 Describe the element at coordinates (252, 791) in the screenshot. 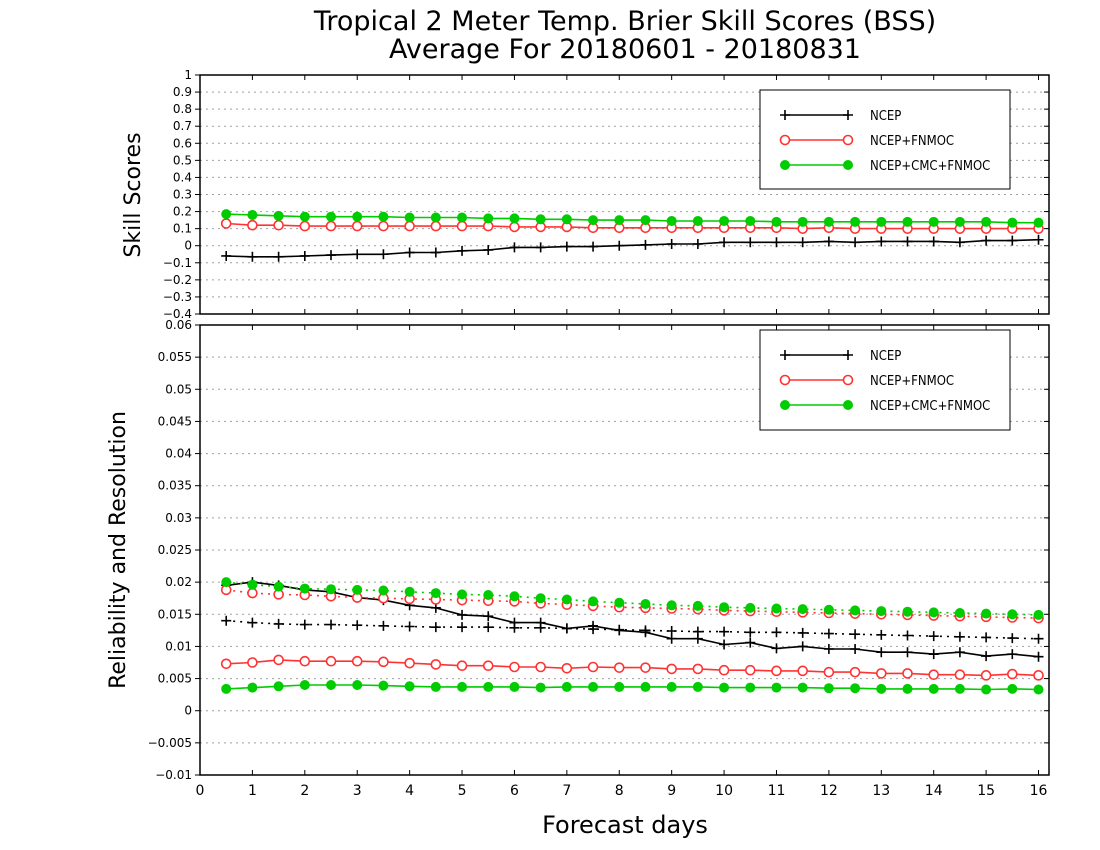

I see `x-tick-label: 1` at that location.